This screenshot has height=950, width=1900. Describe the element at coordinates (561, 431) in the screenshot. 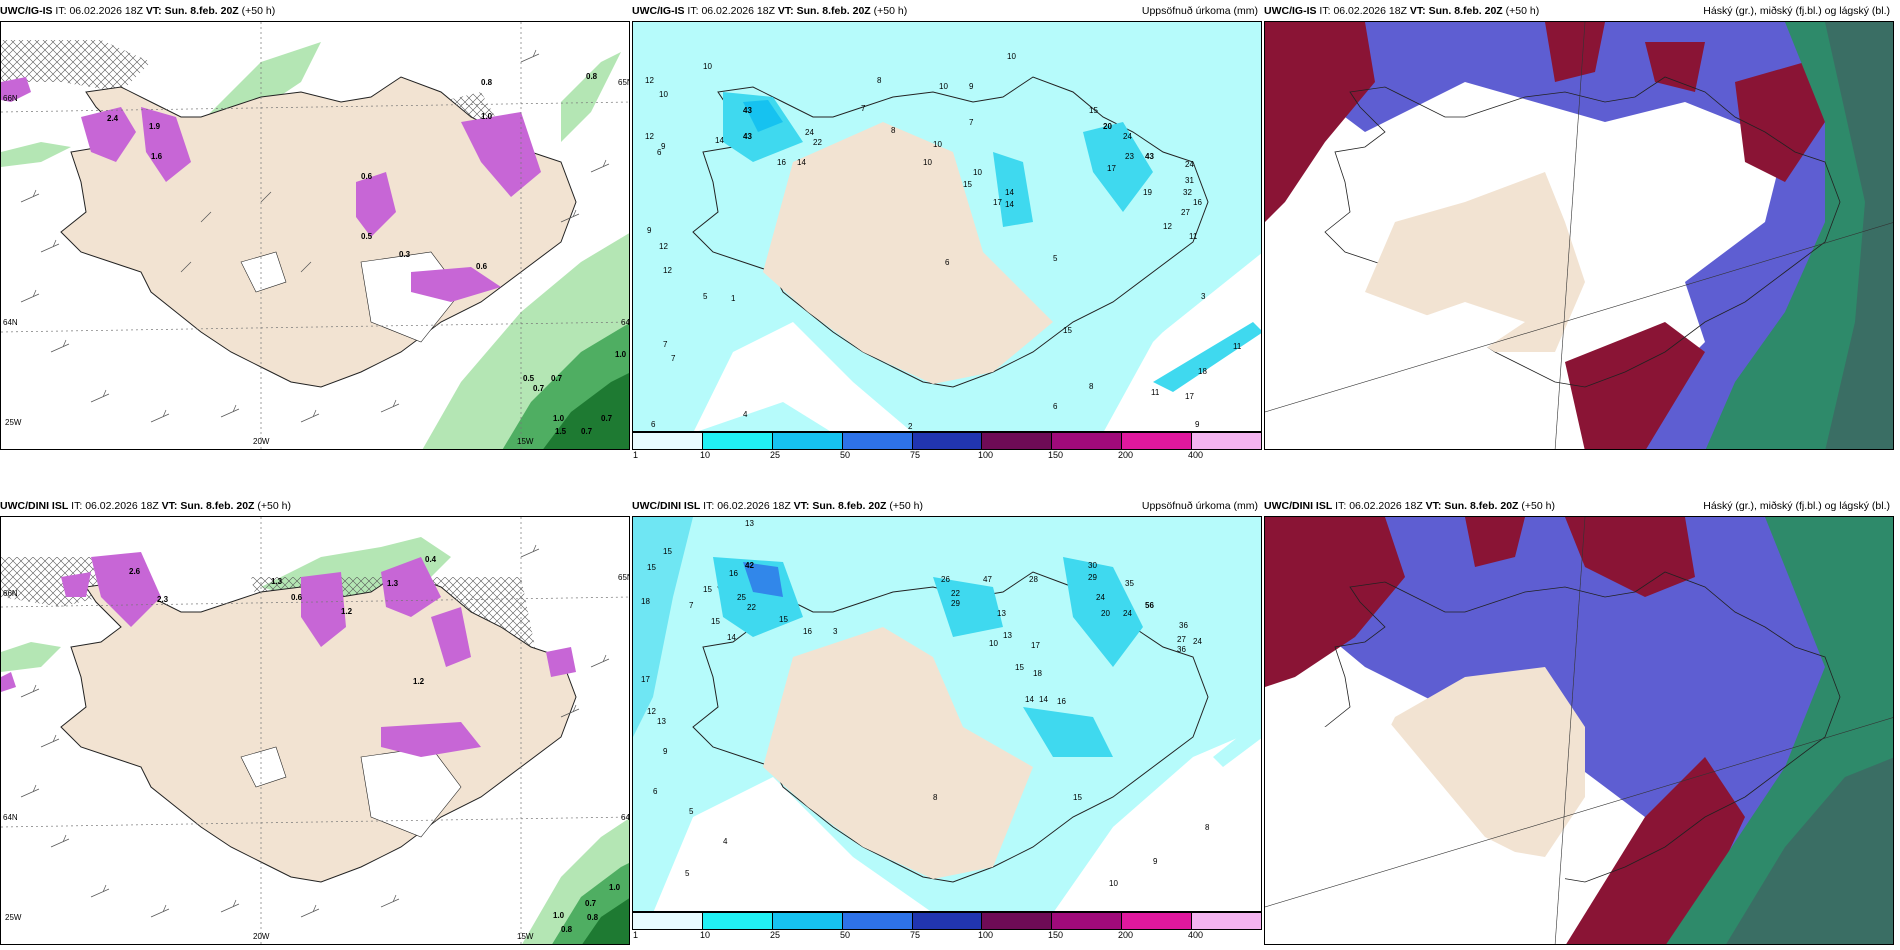

I see `wind-value: 1.5` at that location.